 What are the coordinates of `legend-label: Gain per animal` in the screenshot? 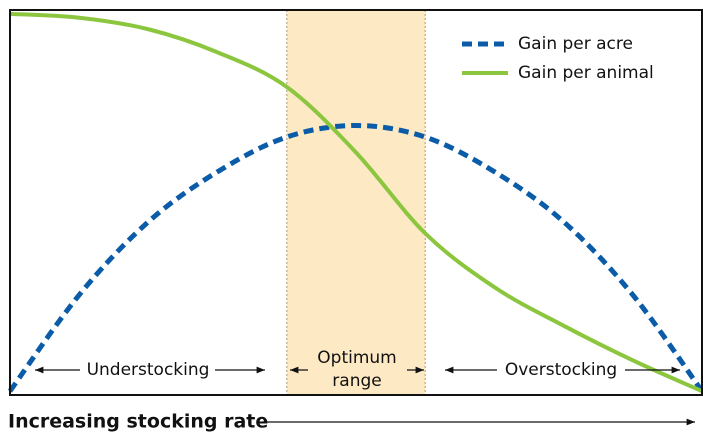 It's located at (586, 73).